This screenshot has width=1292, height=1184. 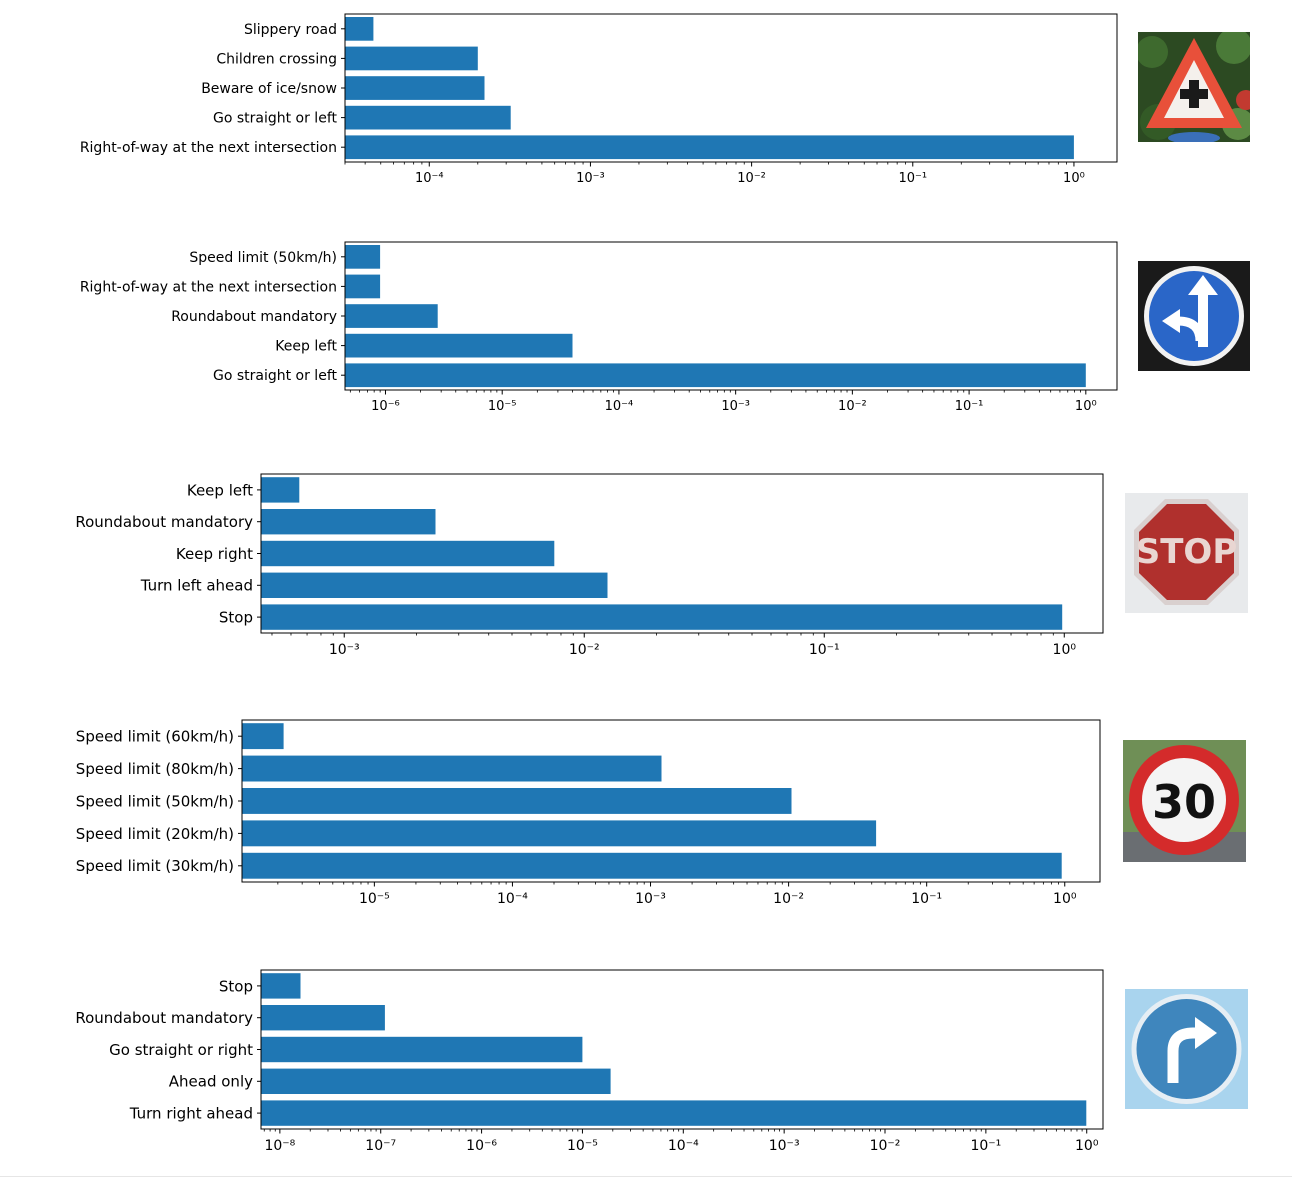 What do you see at coordinates (269, 89) in the screenshot?
I see `category-label: Beware of ice/snow` at bounding box center [269, 89].